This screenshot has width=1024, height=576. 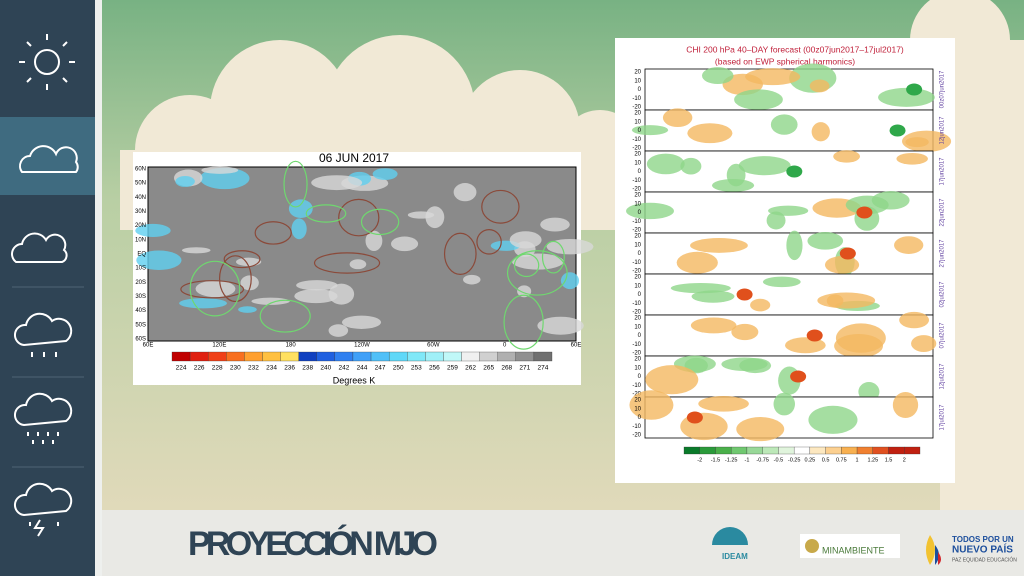 What do you see at coordinates (380, 368) in the screenshot?
I see `scale-label: 247` at bounding box center [380, 368].